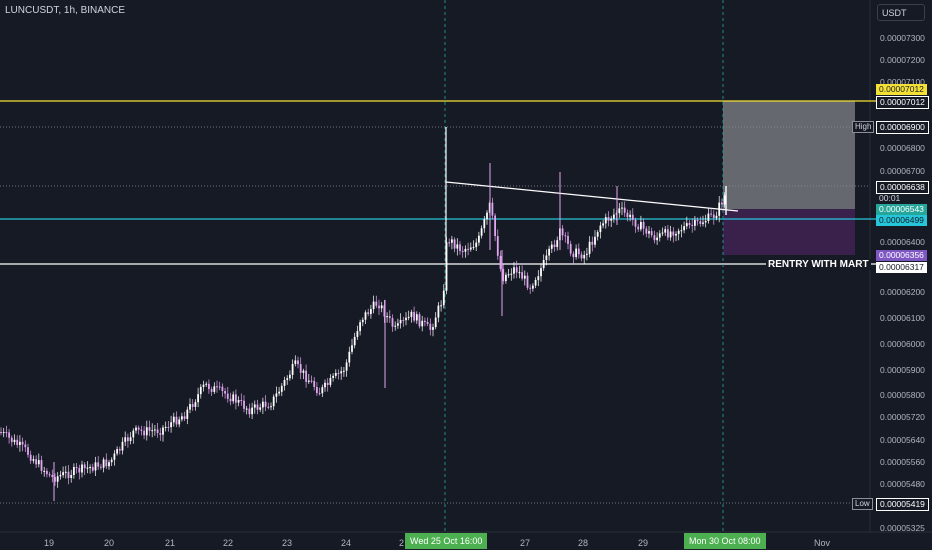 This screenshot has height=550, width=932. Describe the element at coordinates (902, 102) in the screenshot. I see `yellow-line-price-tag-secondary: 0.00007012` at that location.